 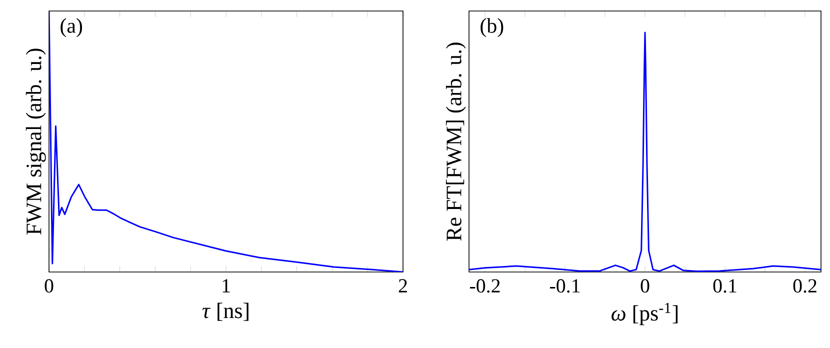 I want to click on x-tick-label: 2, so click(x=402, y=285).